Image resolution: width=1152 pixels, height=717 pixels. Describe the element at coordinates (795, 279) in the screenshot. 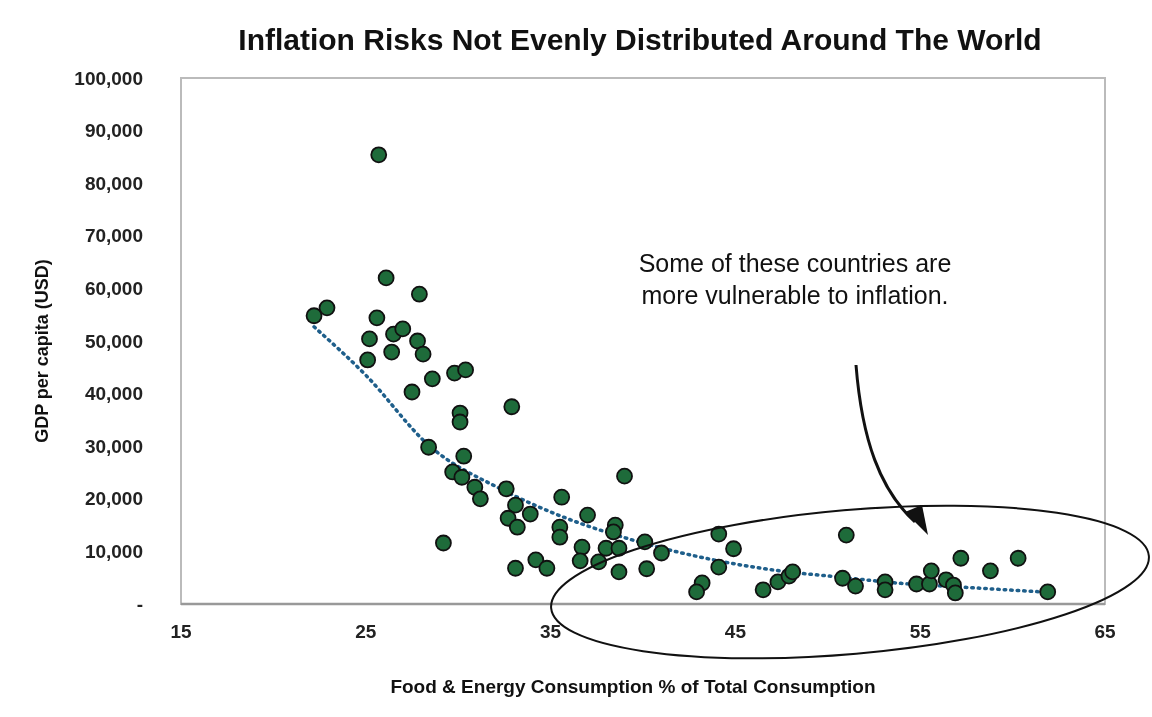

I see `annotation: Some of these countries are more vulnerable to inflation.` at that location.